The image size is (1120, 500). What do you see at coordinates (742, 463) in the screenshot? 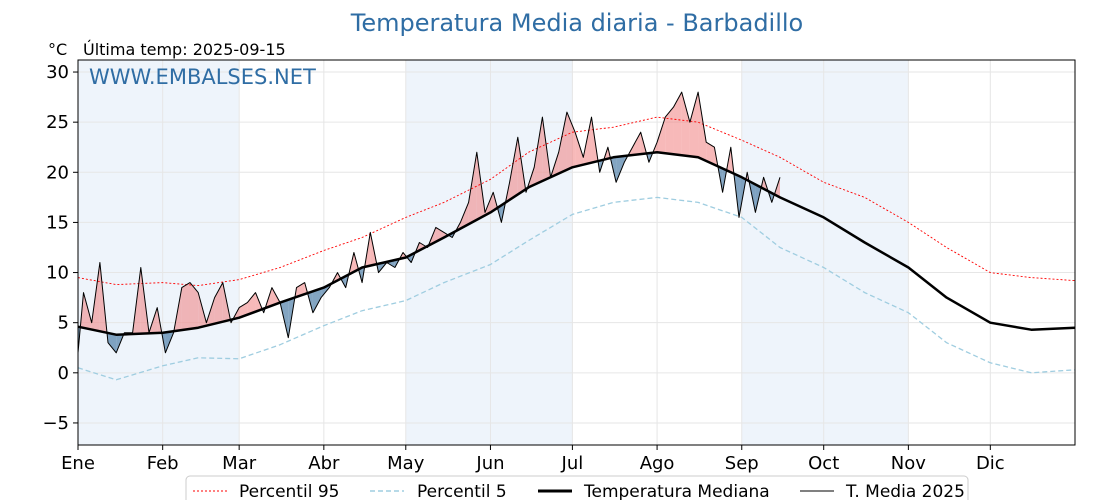
I see `x-tick-label: Sep` at bounding box center [742, 463].